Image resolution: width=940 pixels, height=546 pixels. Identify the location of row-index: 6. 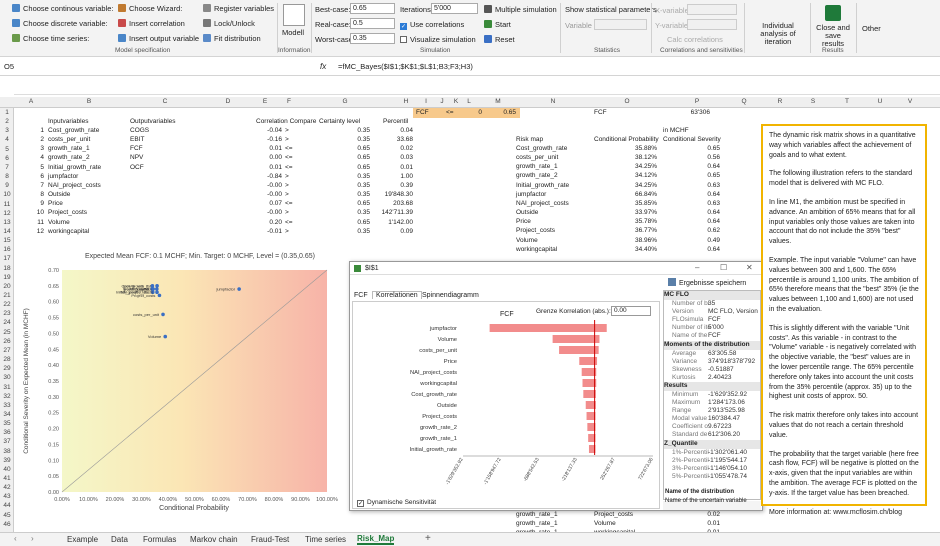
(42, 176).